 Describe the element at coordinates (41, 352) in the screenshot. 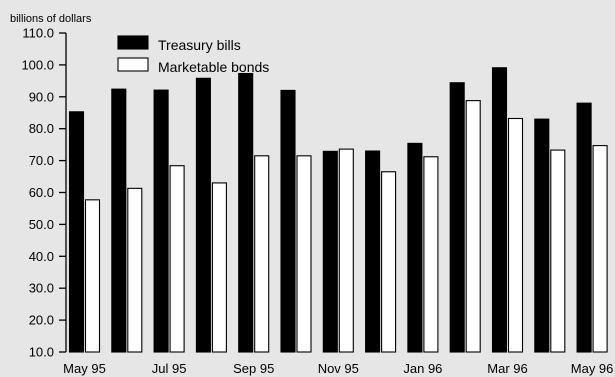

I see `y-tick-label: 10.0` at that location.